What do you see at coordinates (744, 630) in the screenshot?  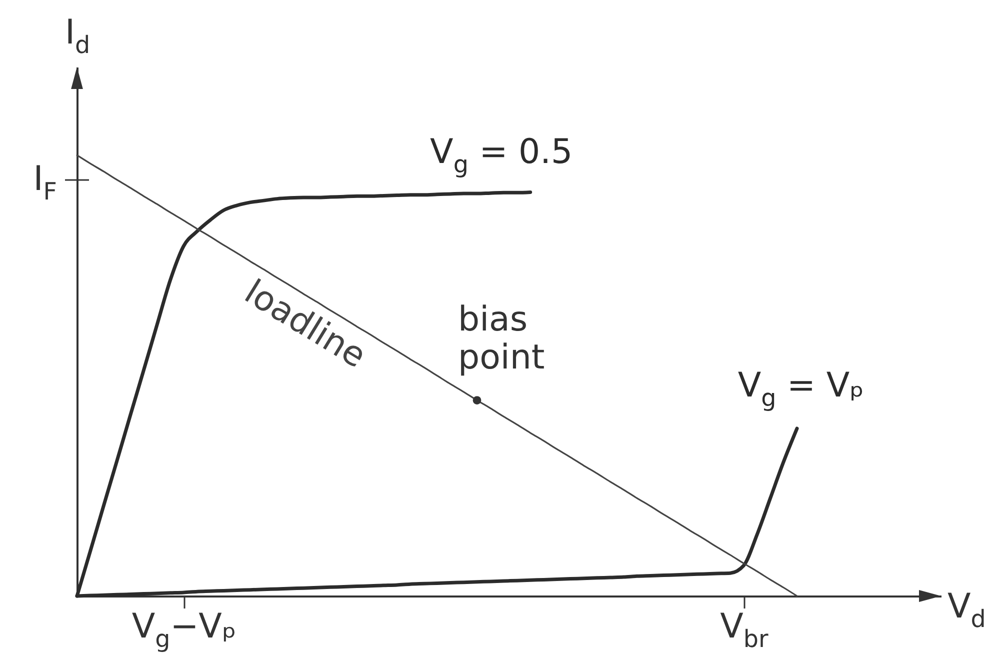 I see `x-tick-label: V$_{br}$` at bounding box center [744, 630].